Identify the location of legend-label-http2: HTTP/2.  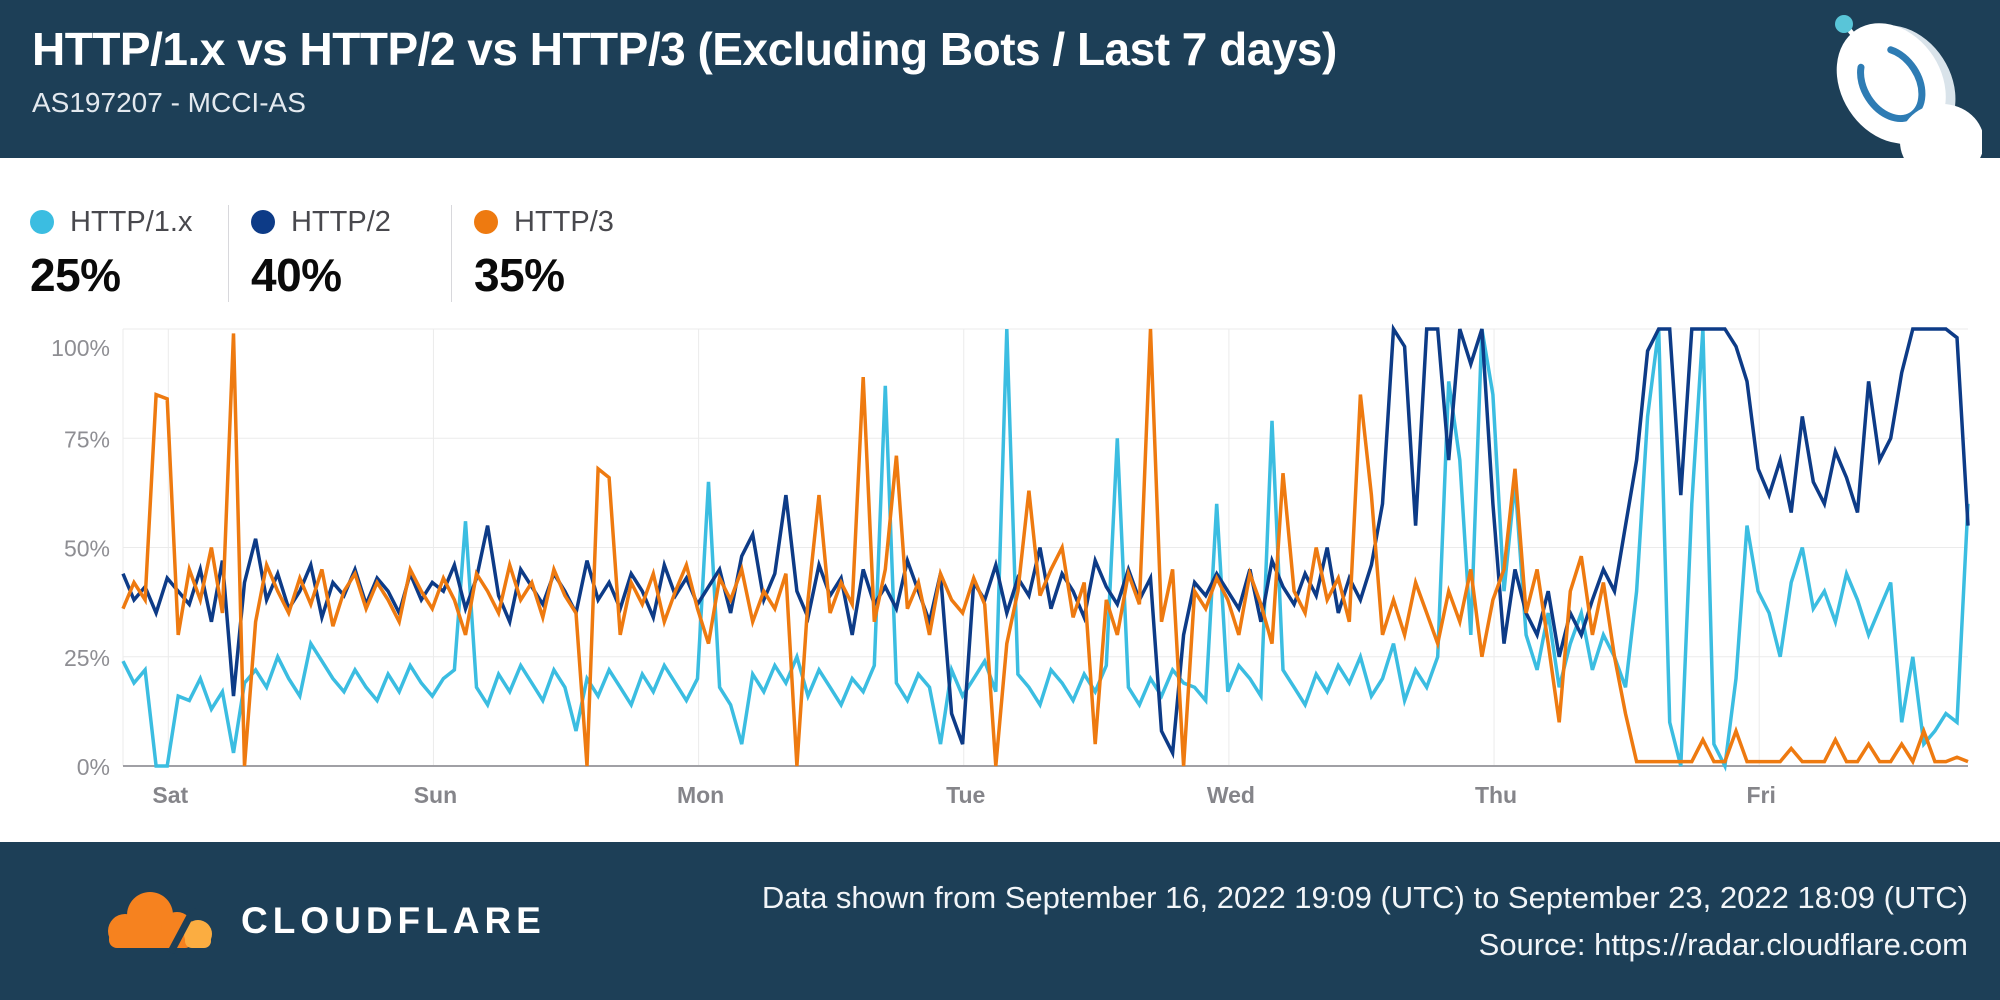
(341, 221).